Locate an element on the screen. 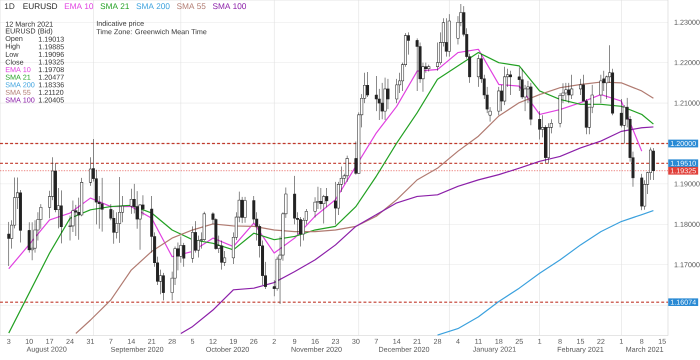  text: EMA 10 is located at coordinates (79, 6).